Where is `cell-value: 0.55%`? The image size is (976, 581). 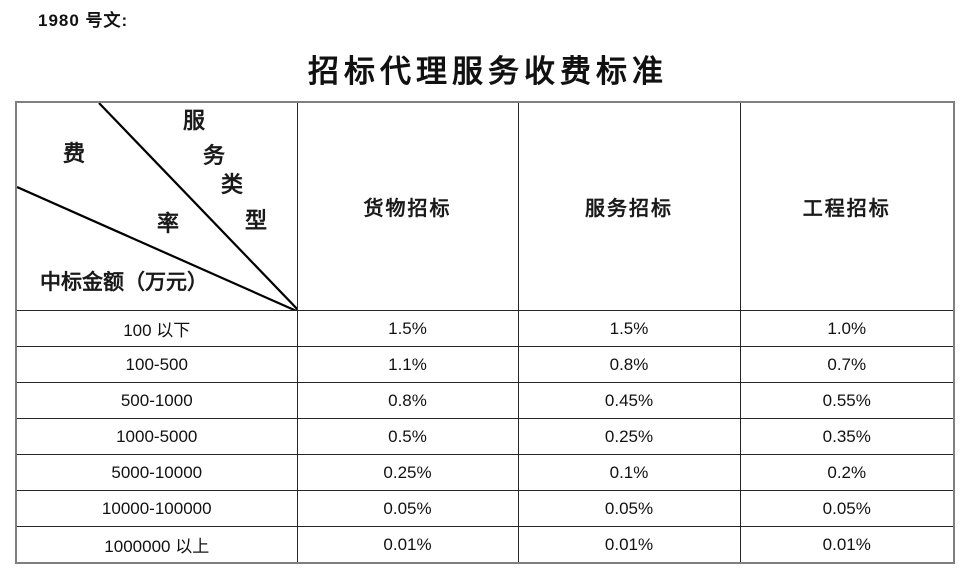
cell-value: 0.55% is located at coordinates (847, 400).